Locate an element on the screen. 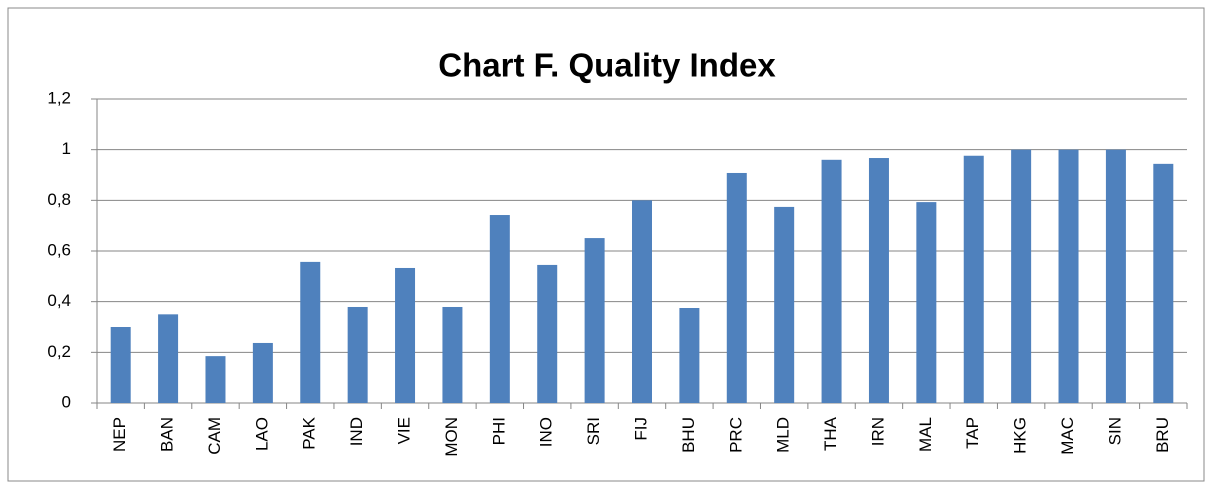  x-tick-label: NEP is located at coordinates (119, 434).